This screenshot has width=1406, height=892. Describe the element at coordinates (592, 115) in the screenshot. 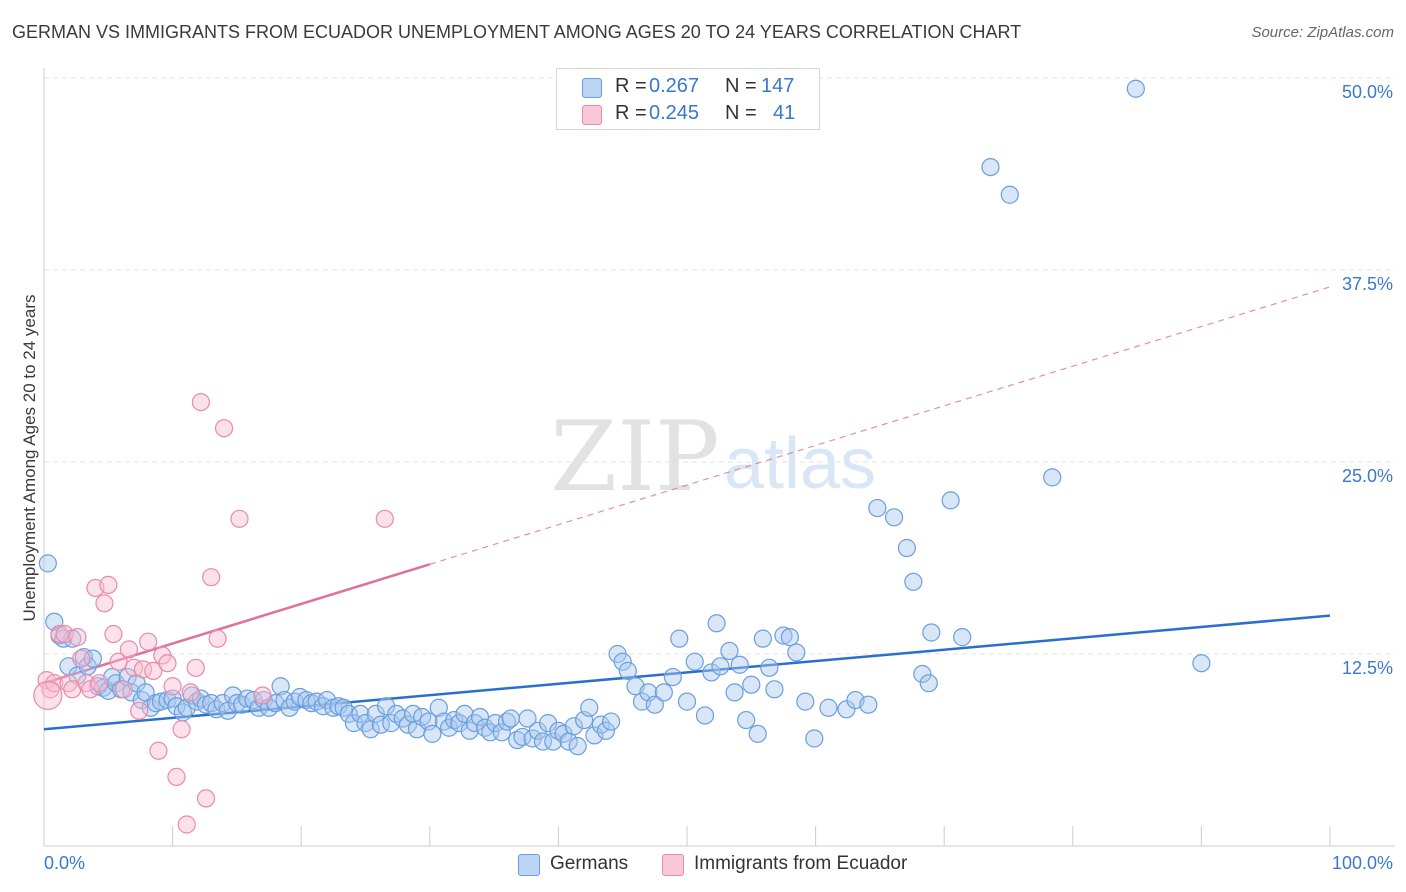

I see `ecuador-swatch` at that location.